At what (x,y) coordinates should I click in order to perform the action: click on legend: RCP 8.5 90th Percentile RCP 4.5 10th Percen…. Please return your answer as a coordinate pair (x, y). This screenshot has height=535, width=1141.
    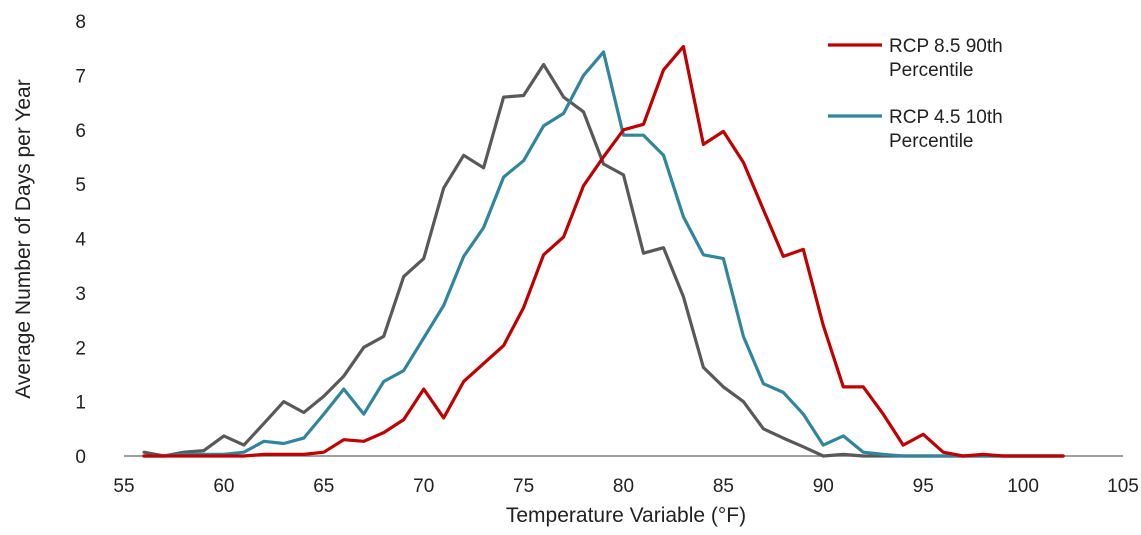
    Looking at the image, I should click on (915, 94).